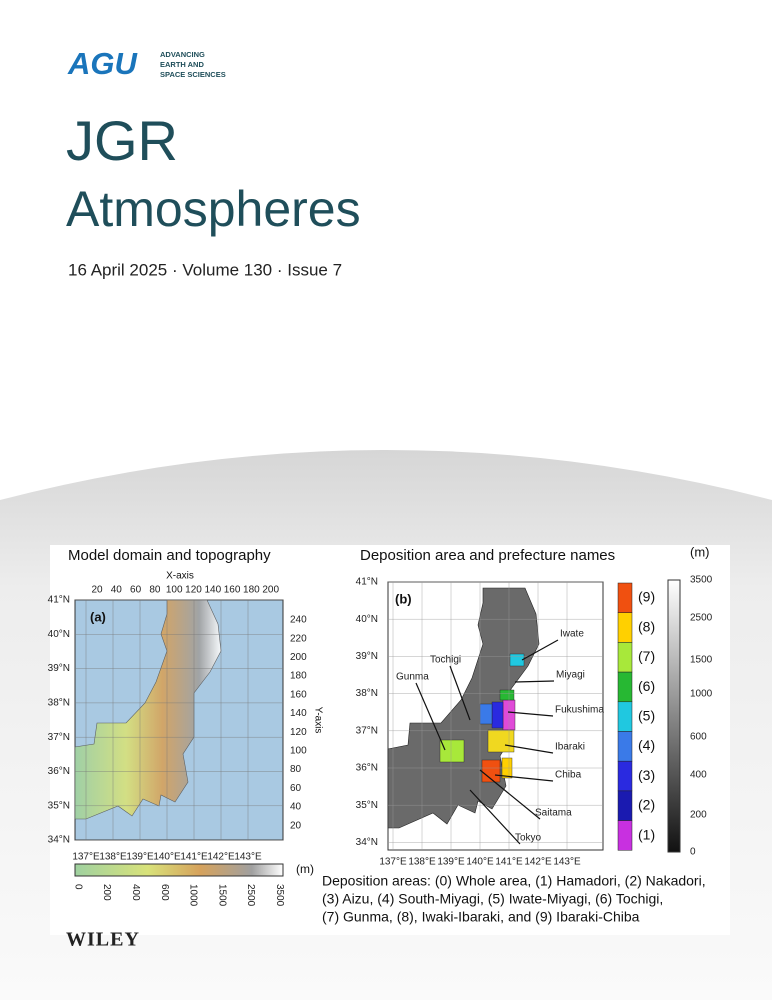 The width and height of the screenshot is (772, 1000). I want to click on x-axis-label: X-axis, so click(180, 576).